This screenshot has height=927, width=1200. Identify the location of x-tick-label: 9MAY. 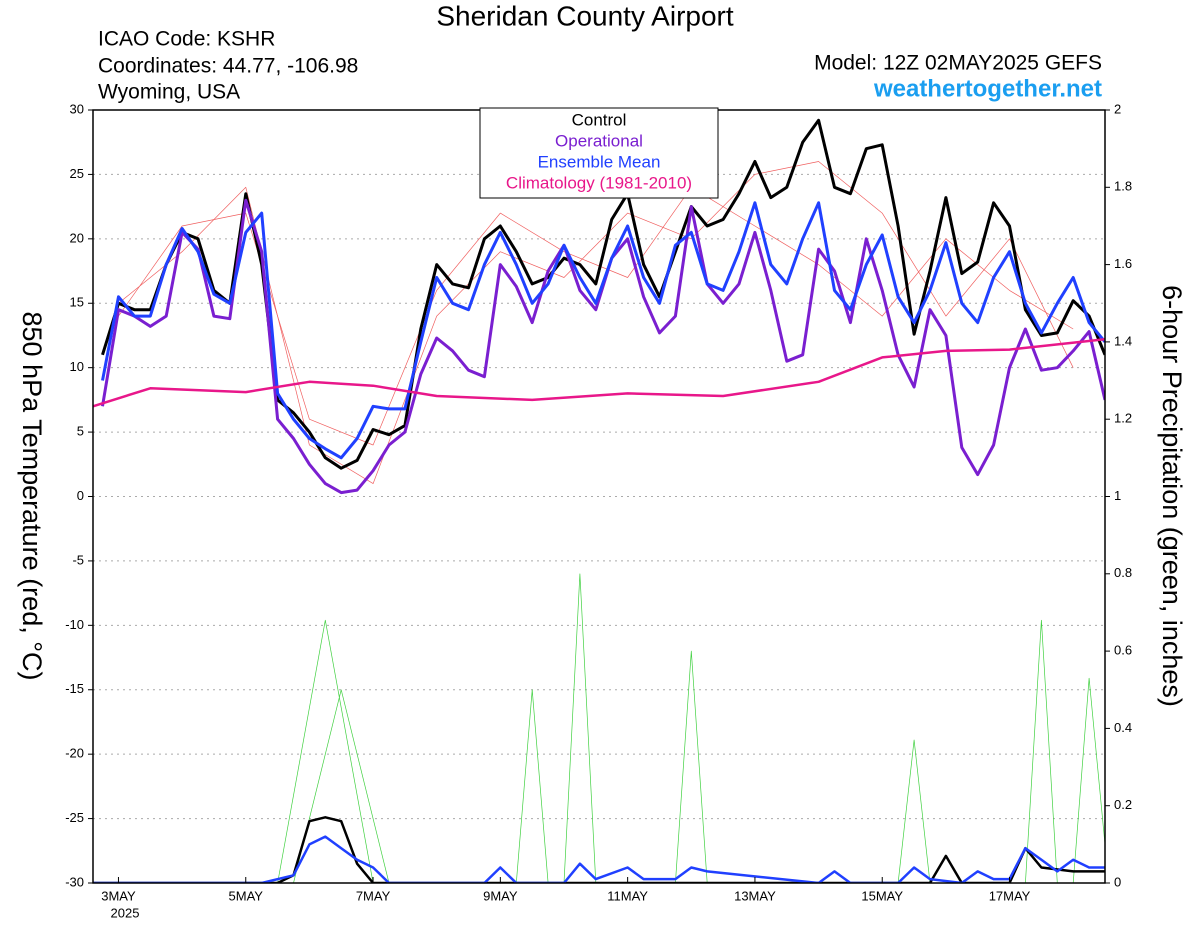
(500, 895).